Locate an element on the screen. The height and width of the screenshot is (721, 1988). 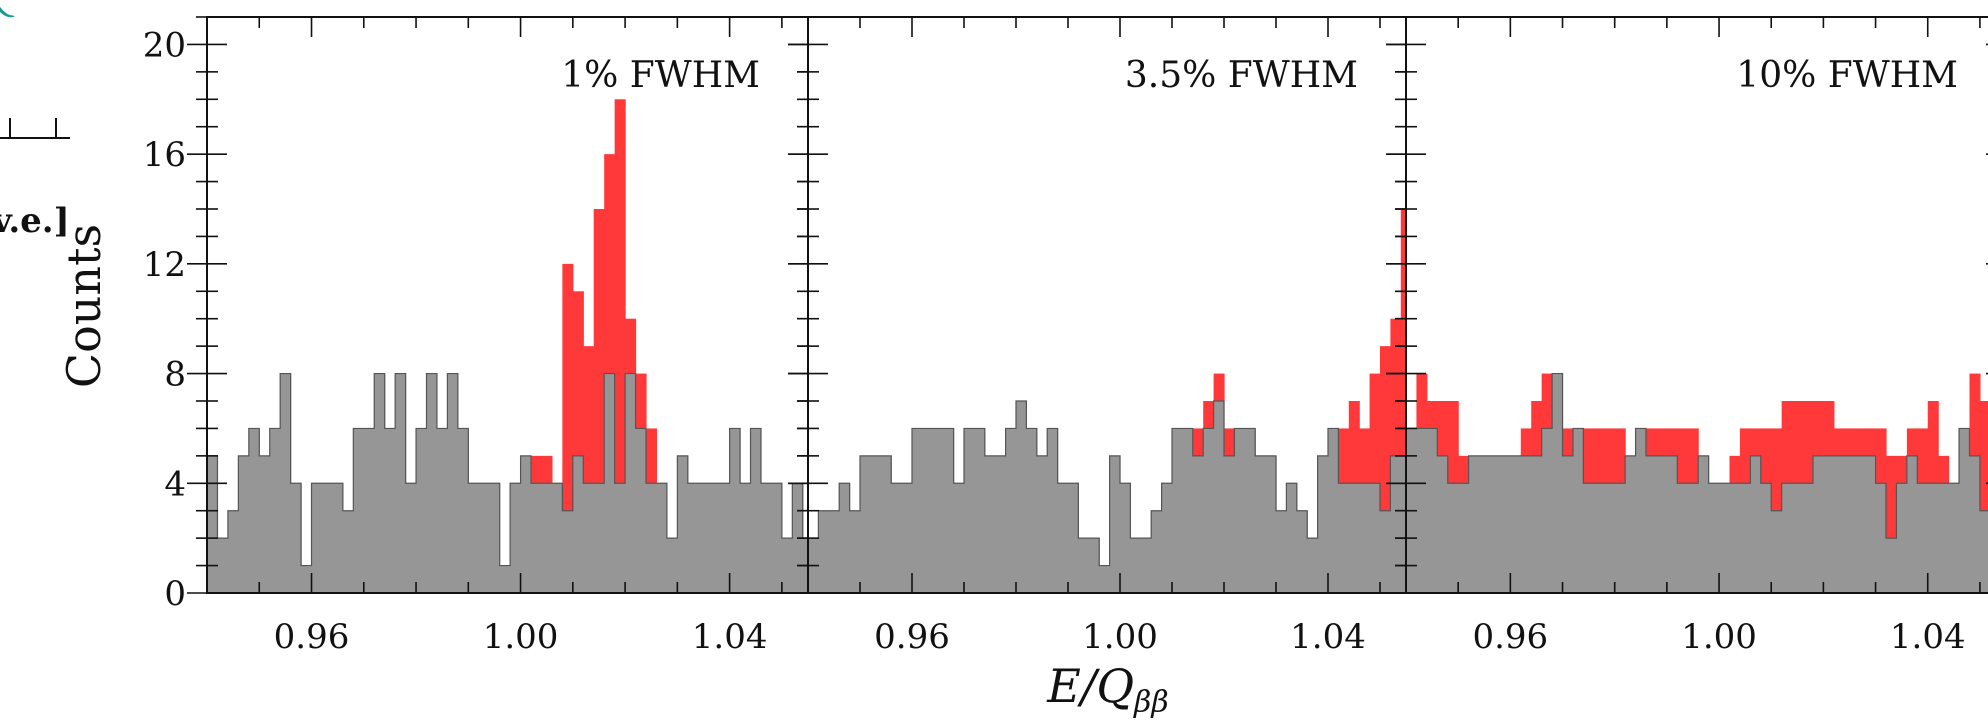
x-tick-label: 1.00 is located at coordinates (1719, 637).